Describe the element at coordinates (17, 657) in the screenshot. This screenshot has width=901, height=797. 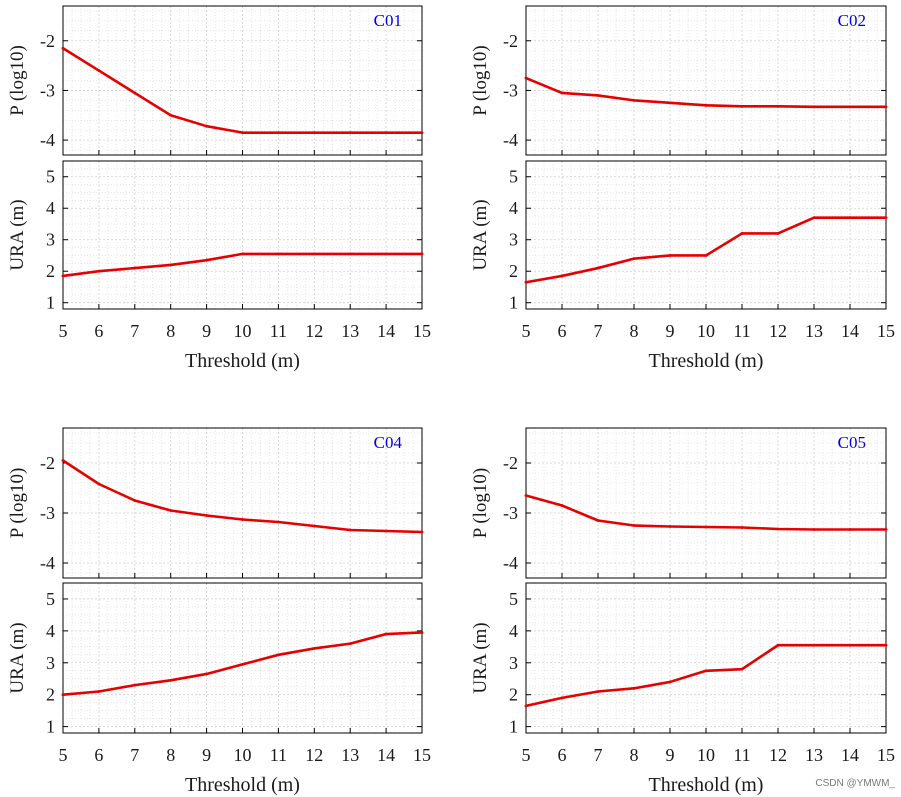
I see `chart-c04-ura-ylabel: URA (m)` at that location.